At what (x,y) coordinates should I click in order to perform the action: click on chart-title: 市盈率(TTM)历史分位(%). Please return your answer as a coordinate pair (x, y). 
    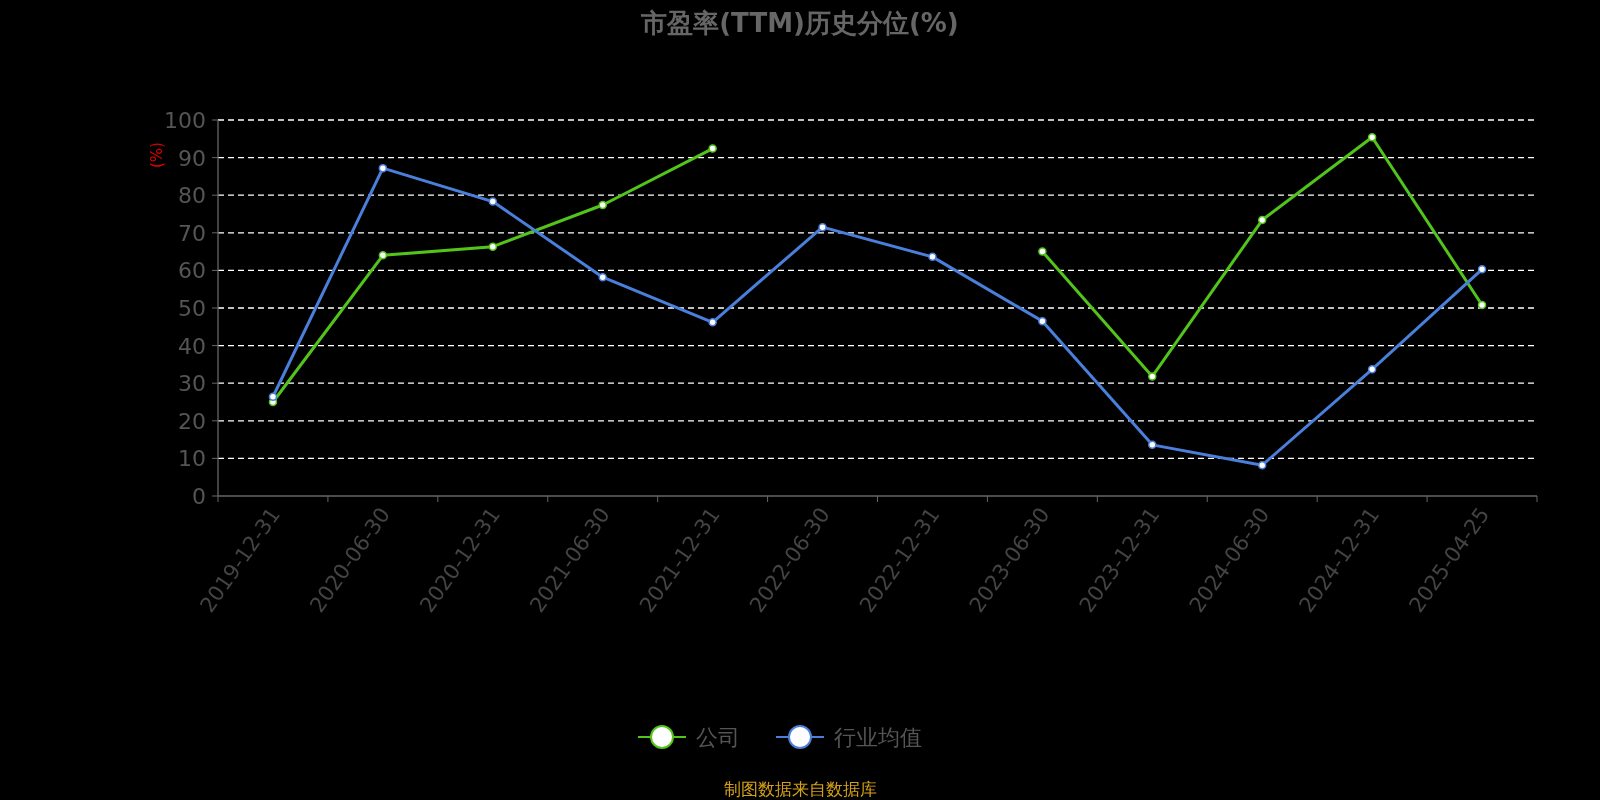
    Looking at the image, I should click on (799, 23).